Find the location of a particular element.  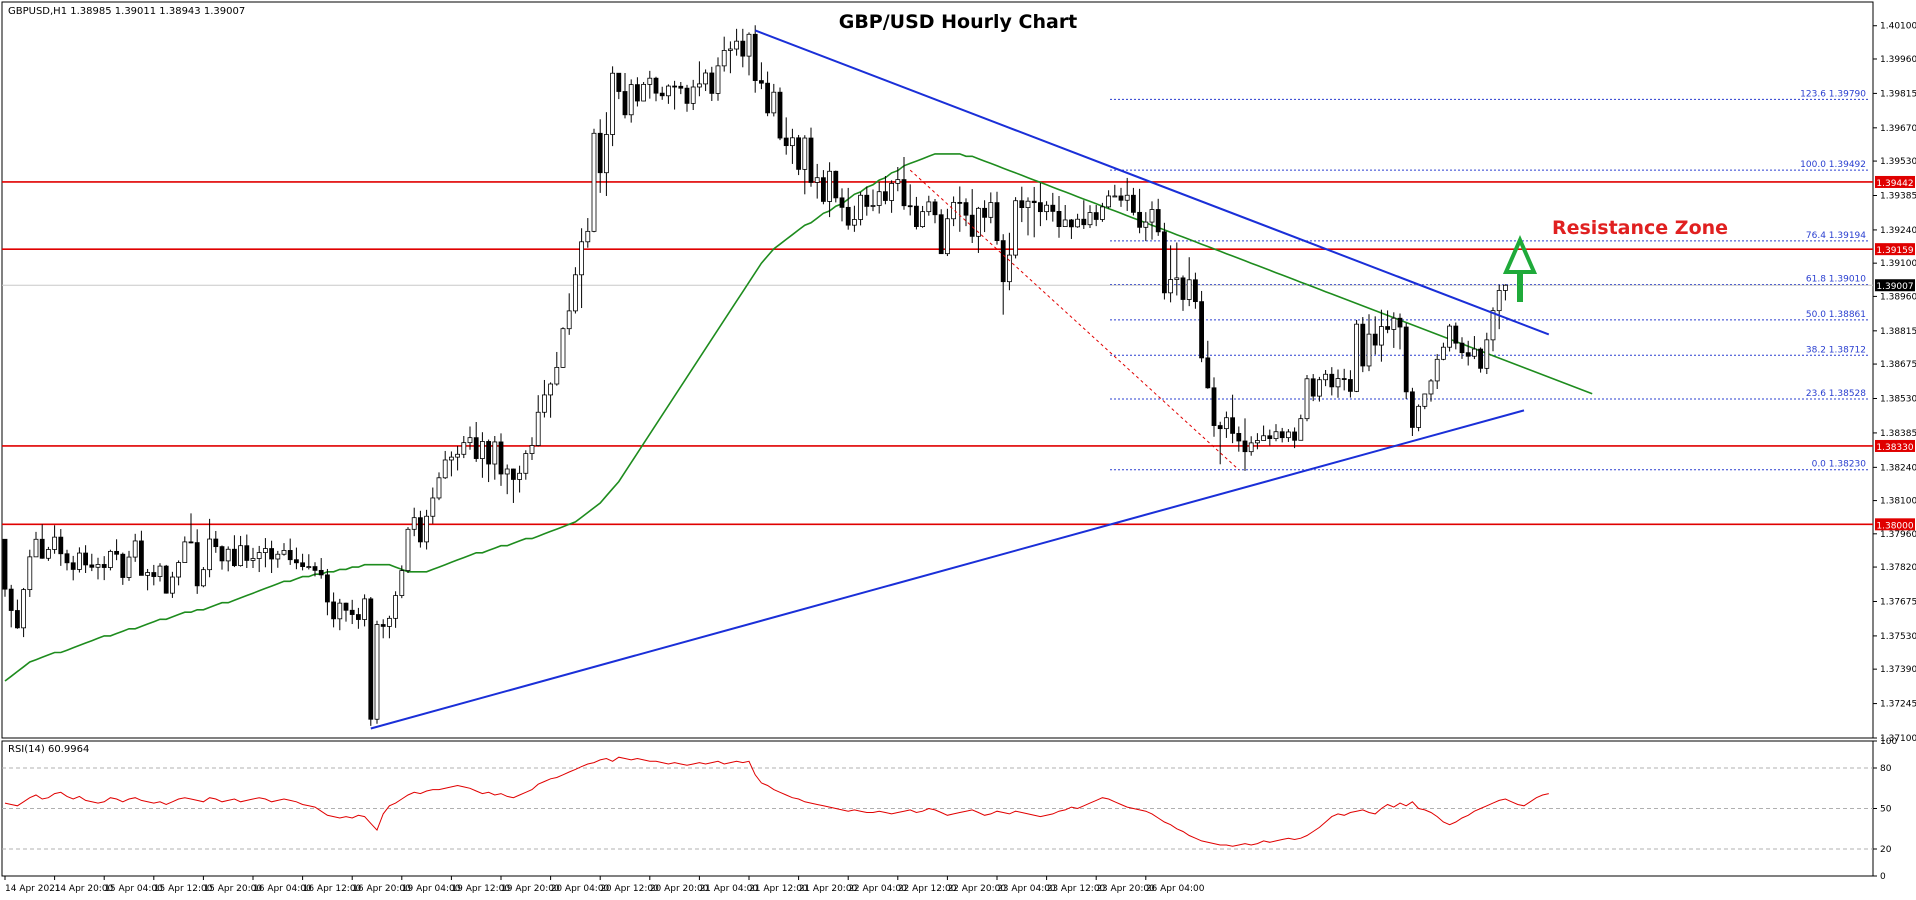

level-price-tag is located at coordinates (1895, 445).